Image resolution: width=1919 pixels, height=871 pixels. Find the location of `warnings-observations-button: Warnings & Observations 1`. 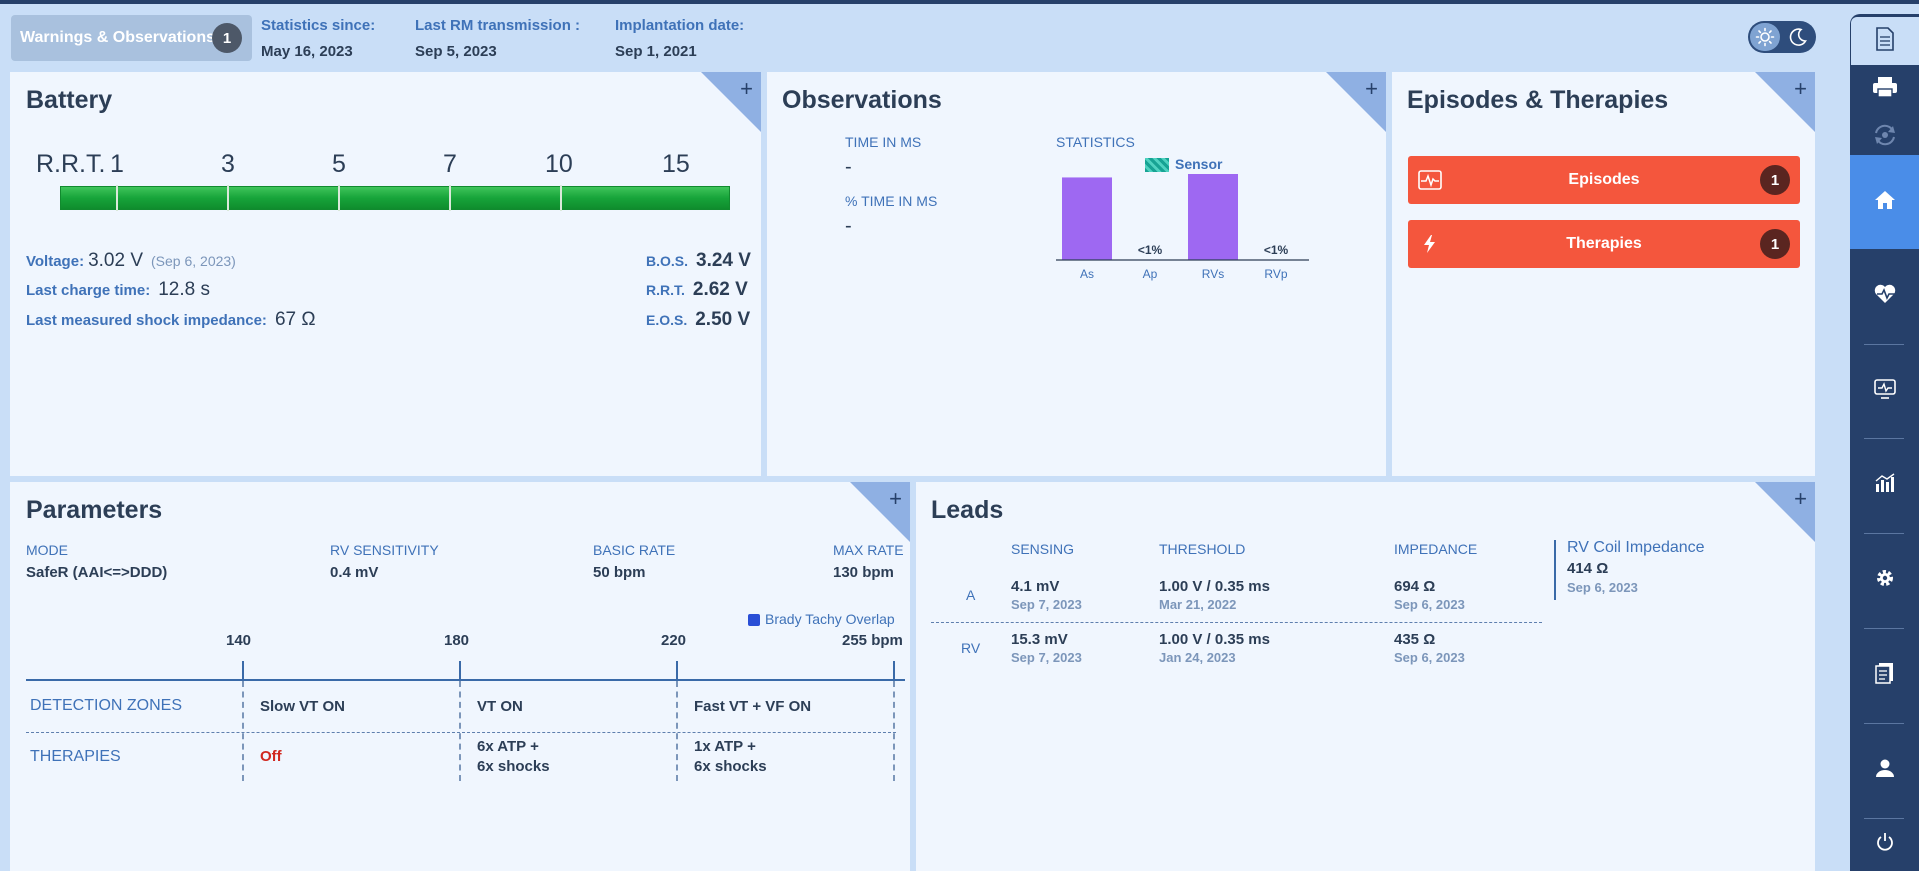

warnings-observations-button: Warnings & Observations 1 is located at coordinates (131, 38).